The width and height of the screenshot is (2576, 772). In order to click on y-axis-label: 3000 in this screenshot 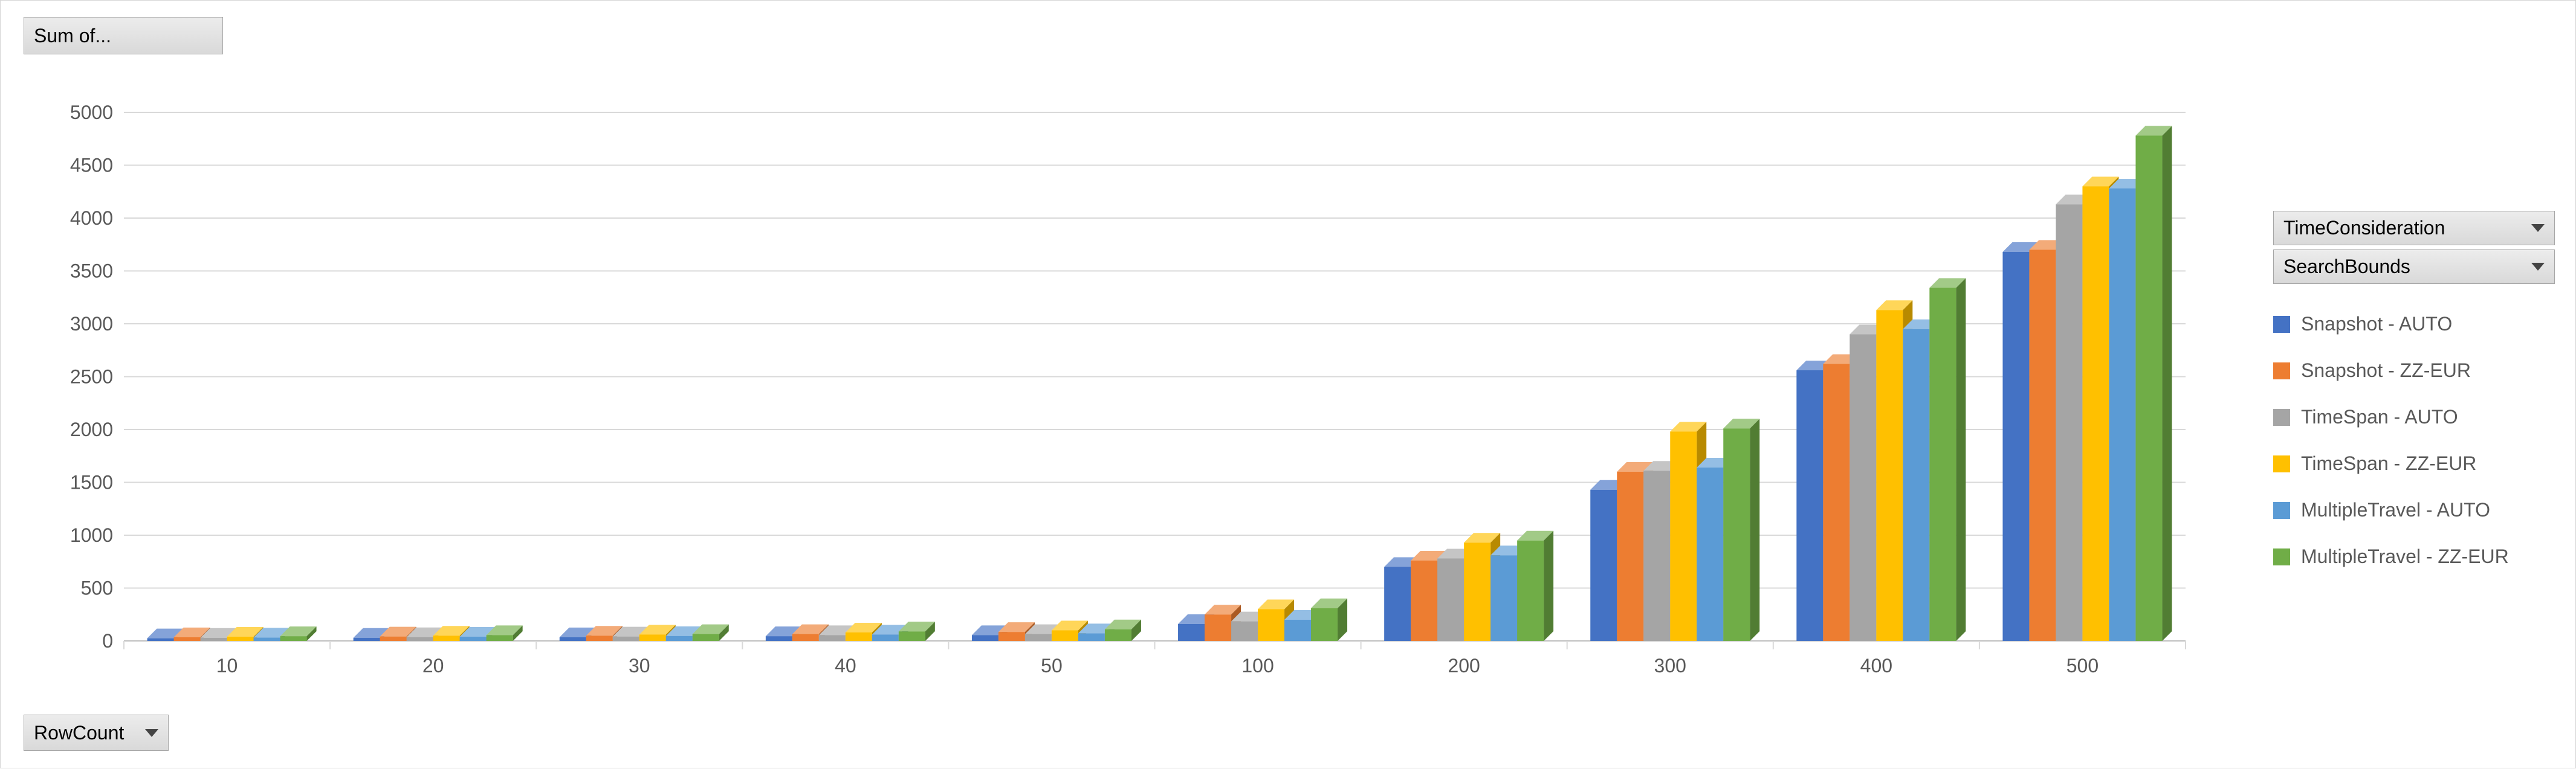, I will do `click(91, 324)`.